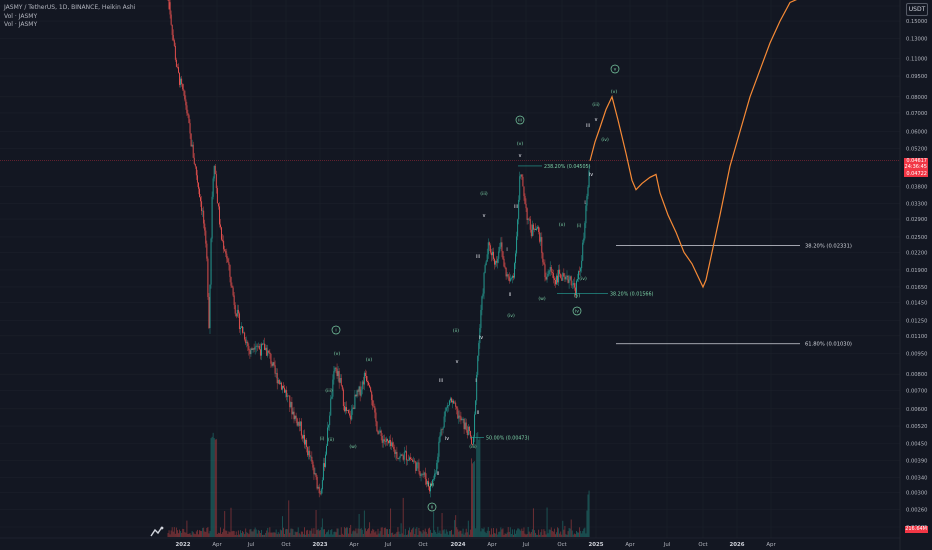  Describe the element at coordinates (157, 532) in the screenshot. I see `tradingview-logo-icon` at that location.